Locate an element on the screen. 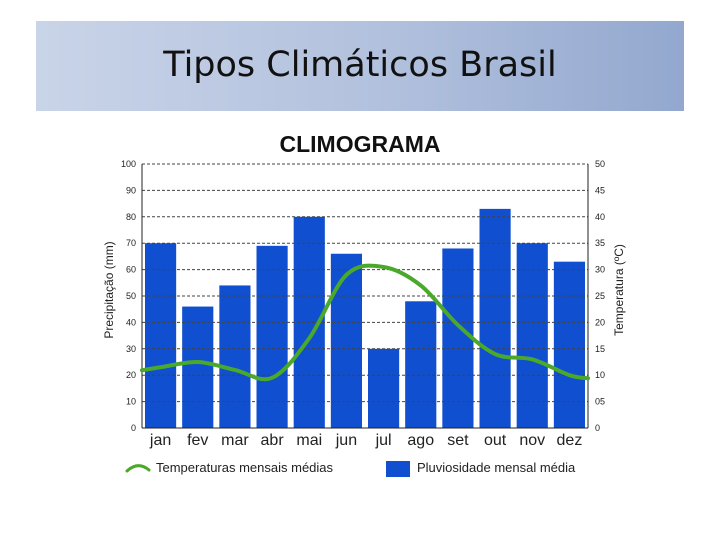  x-tick-label: abr is located at coordinates (273, 440).